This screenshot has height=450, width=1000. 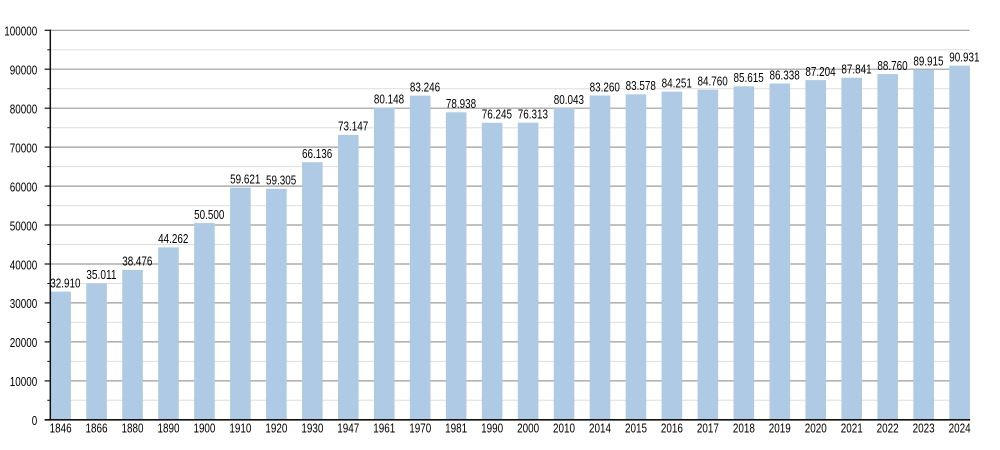 What do you see at coordinates (672, 427) in the screenshot?
I see `svg-text: 2016` at bounding box center [672, 427].